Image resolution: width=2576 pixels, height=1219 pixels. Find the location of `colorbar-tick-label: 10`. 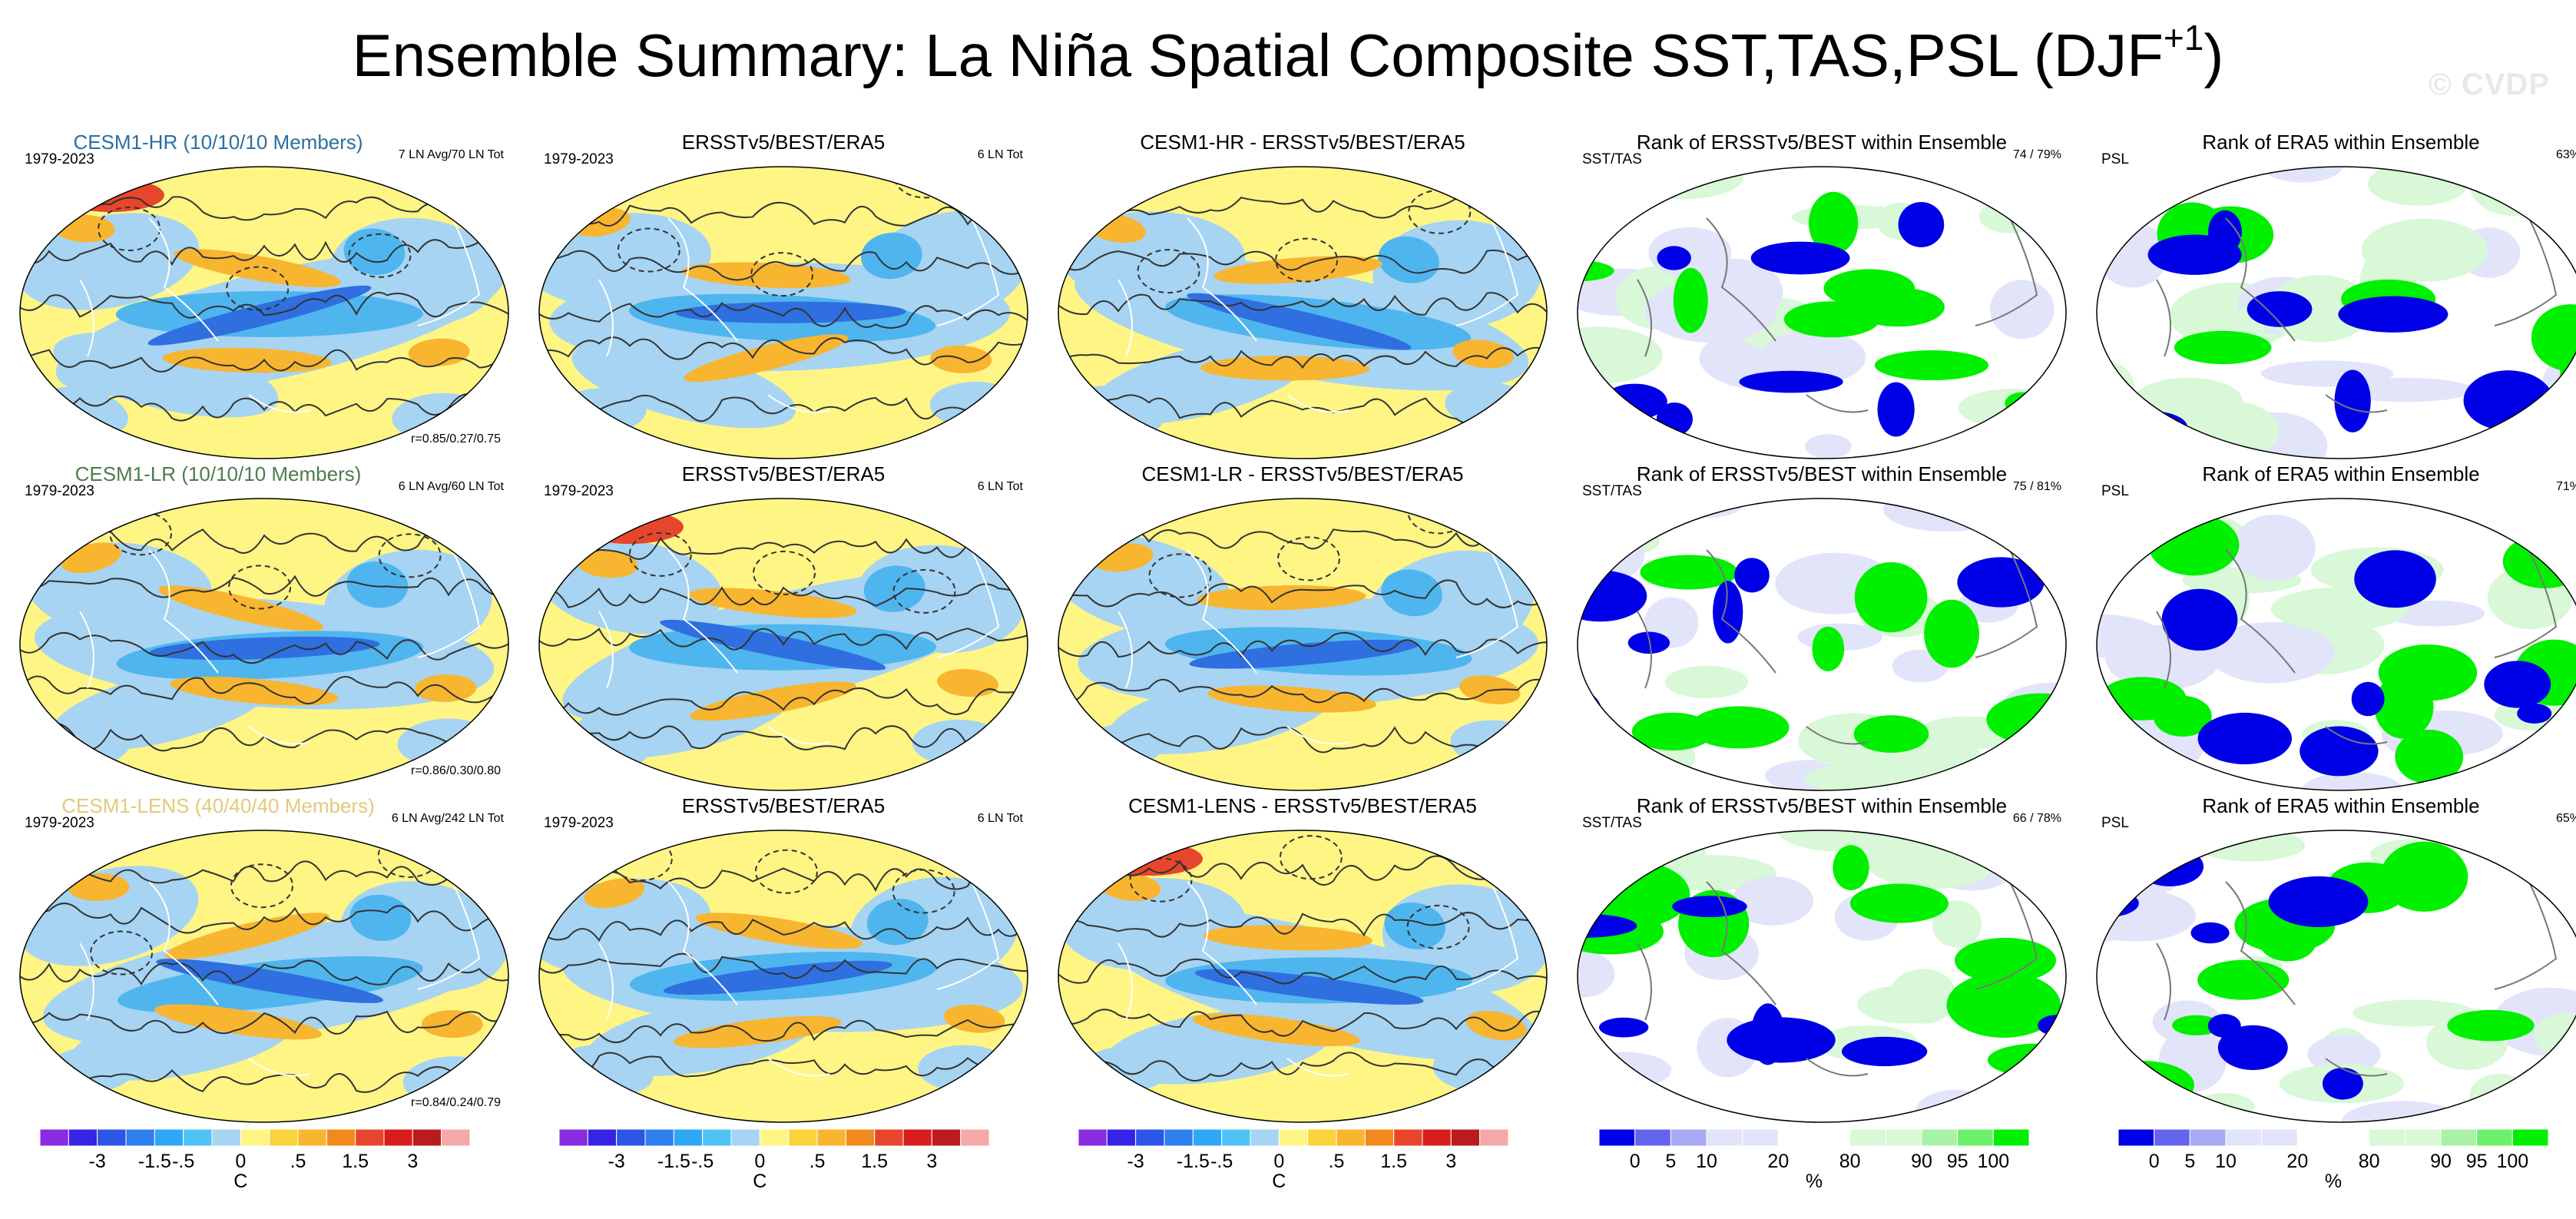

colorbar-tick-label: 10 is located at coordinates (2226, 1161).